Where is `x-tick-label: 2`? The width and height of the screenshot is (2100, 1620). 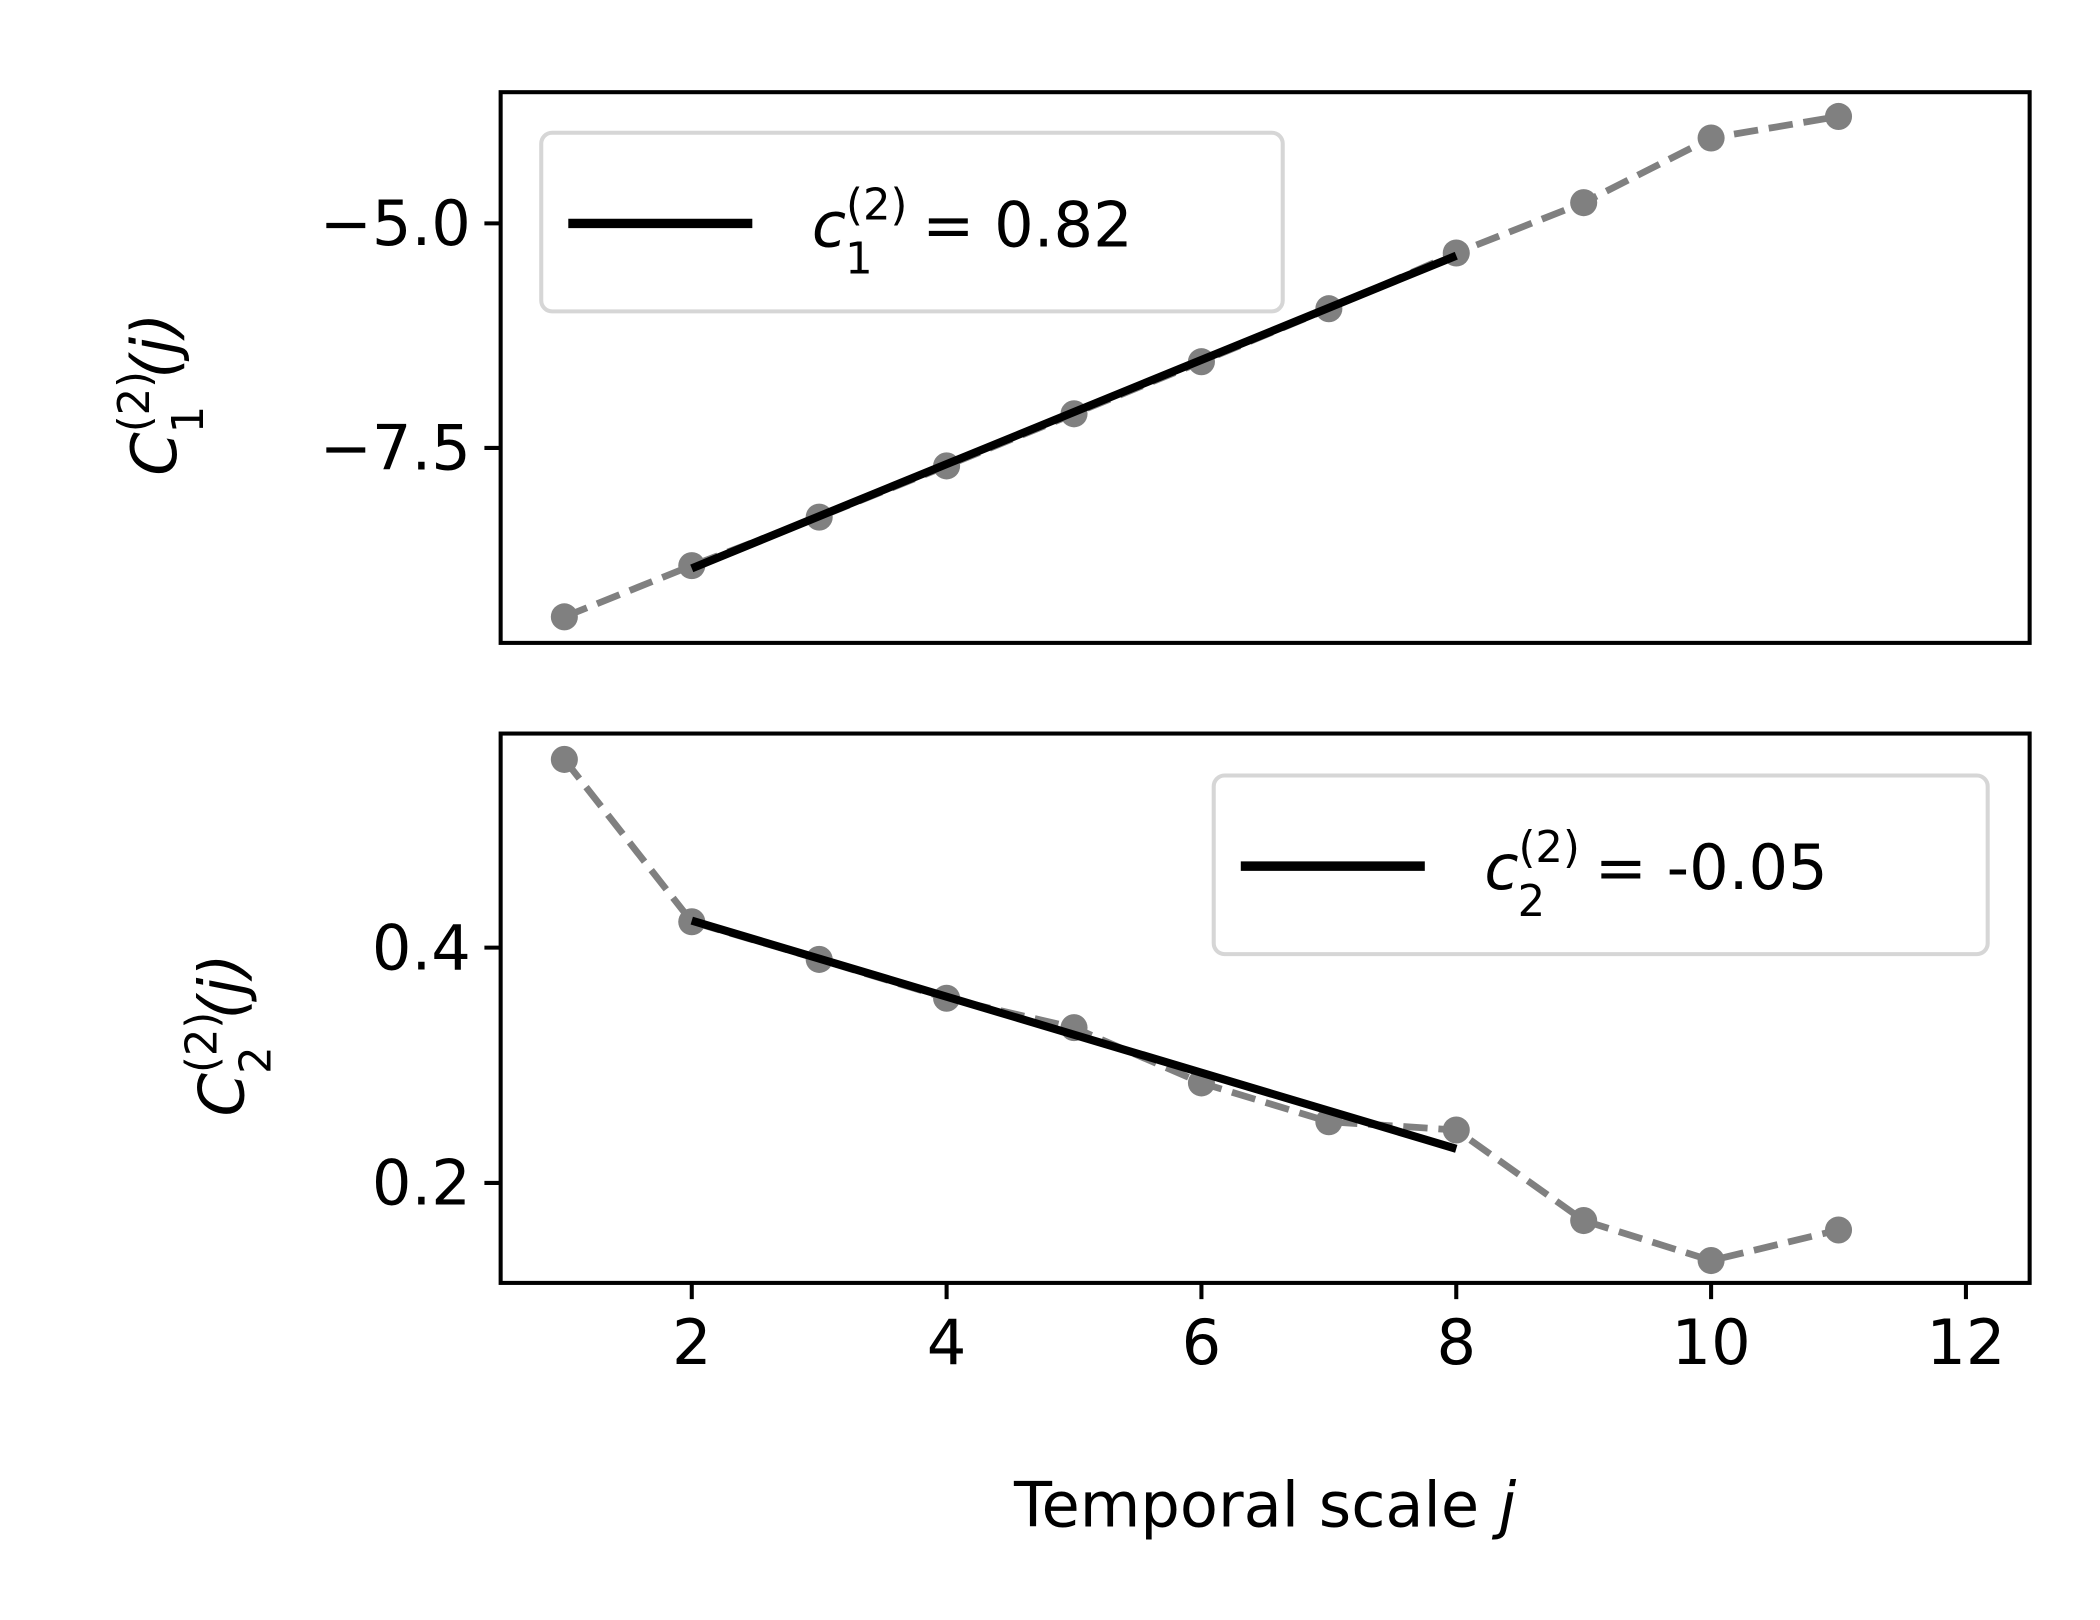
x-tick-label: 2 is located at coordinates (692, 1342).